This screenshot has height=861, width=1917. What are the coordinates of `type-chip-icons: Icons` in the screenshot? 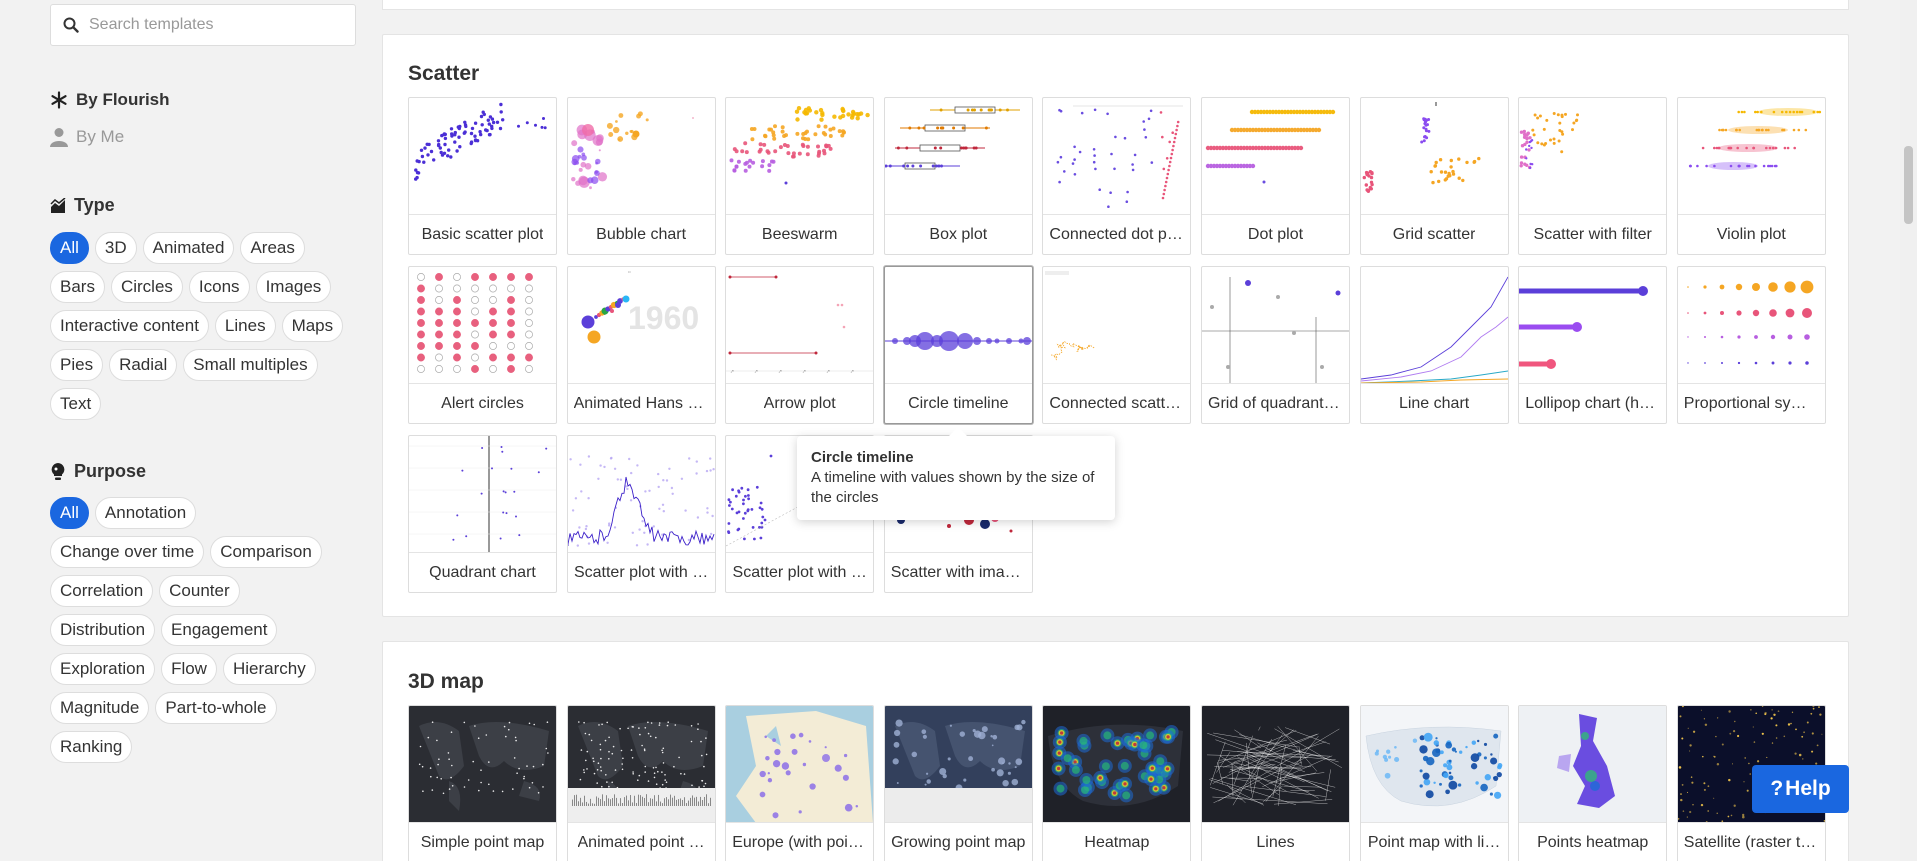 It's located at (219, 287).